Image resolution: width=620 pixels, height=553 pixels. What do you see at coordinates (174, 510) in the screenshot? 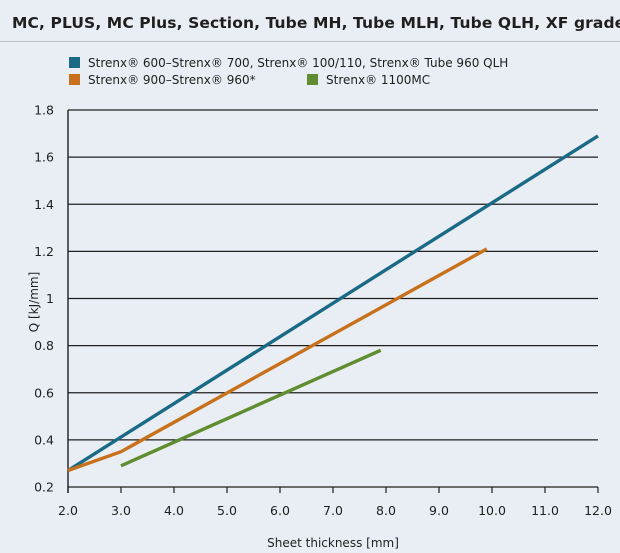
I see `x-tick-label: 4.0` at bounding box center [174, 510].